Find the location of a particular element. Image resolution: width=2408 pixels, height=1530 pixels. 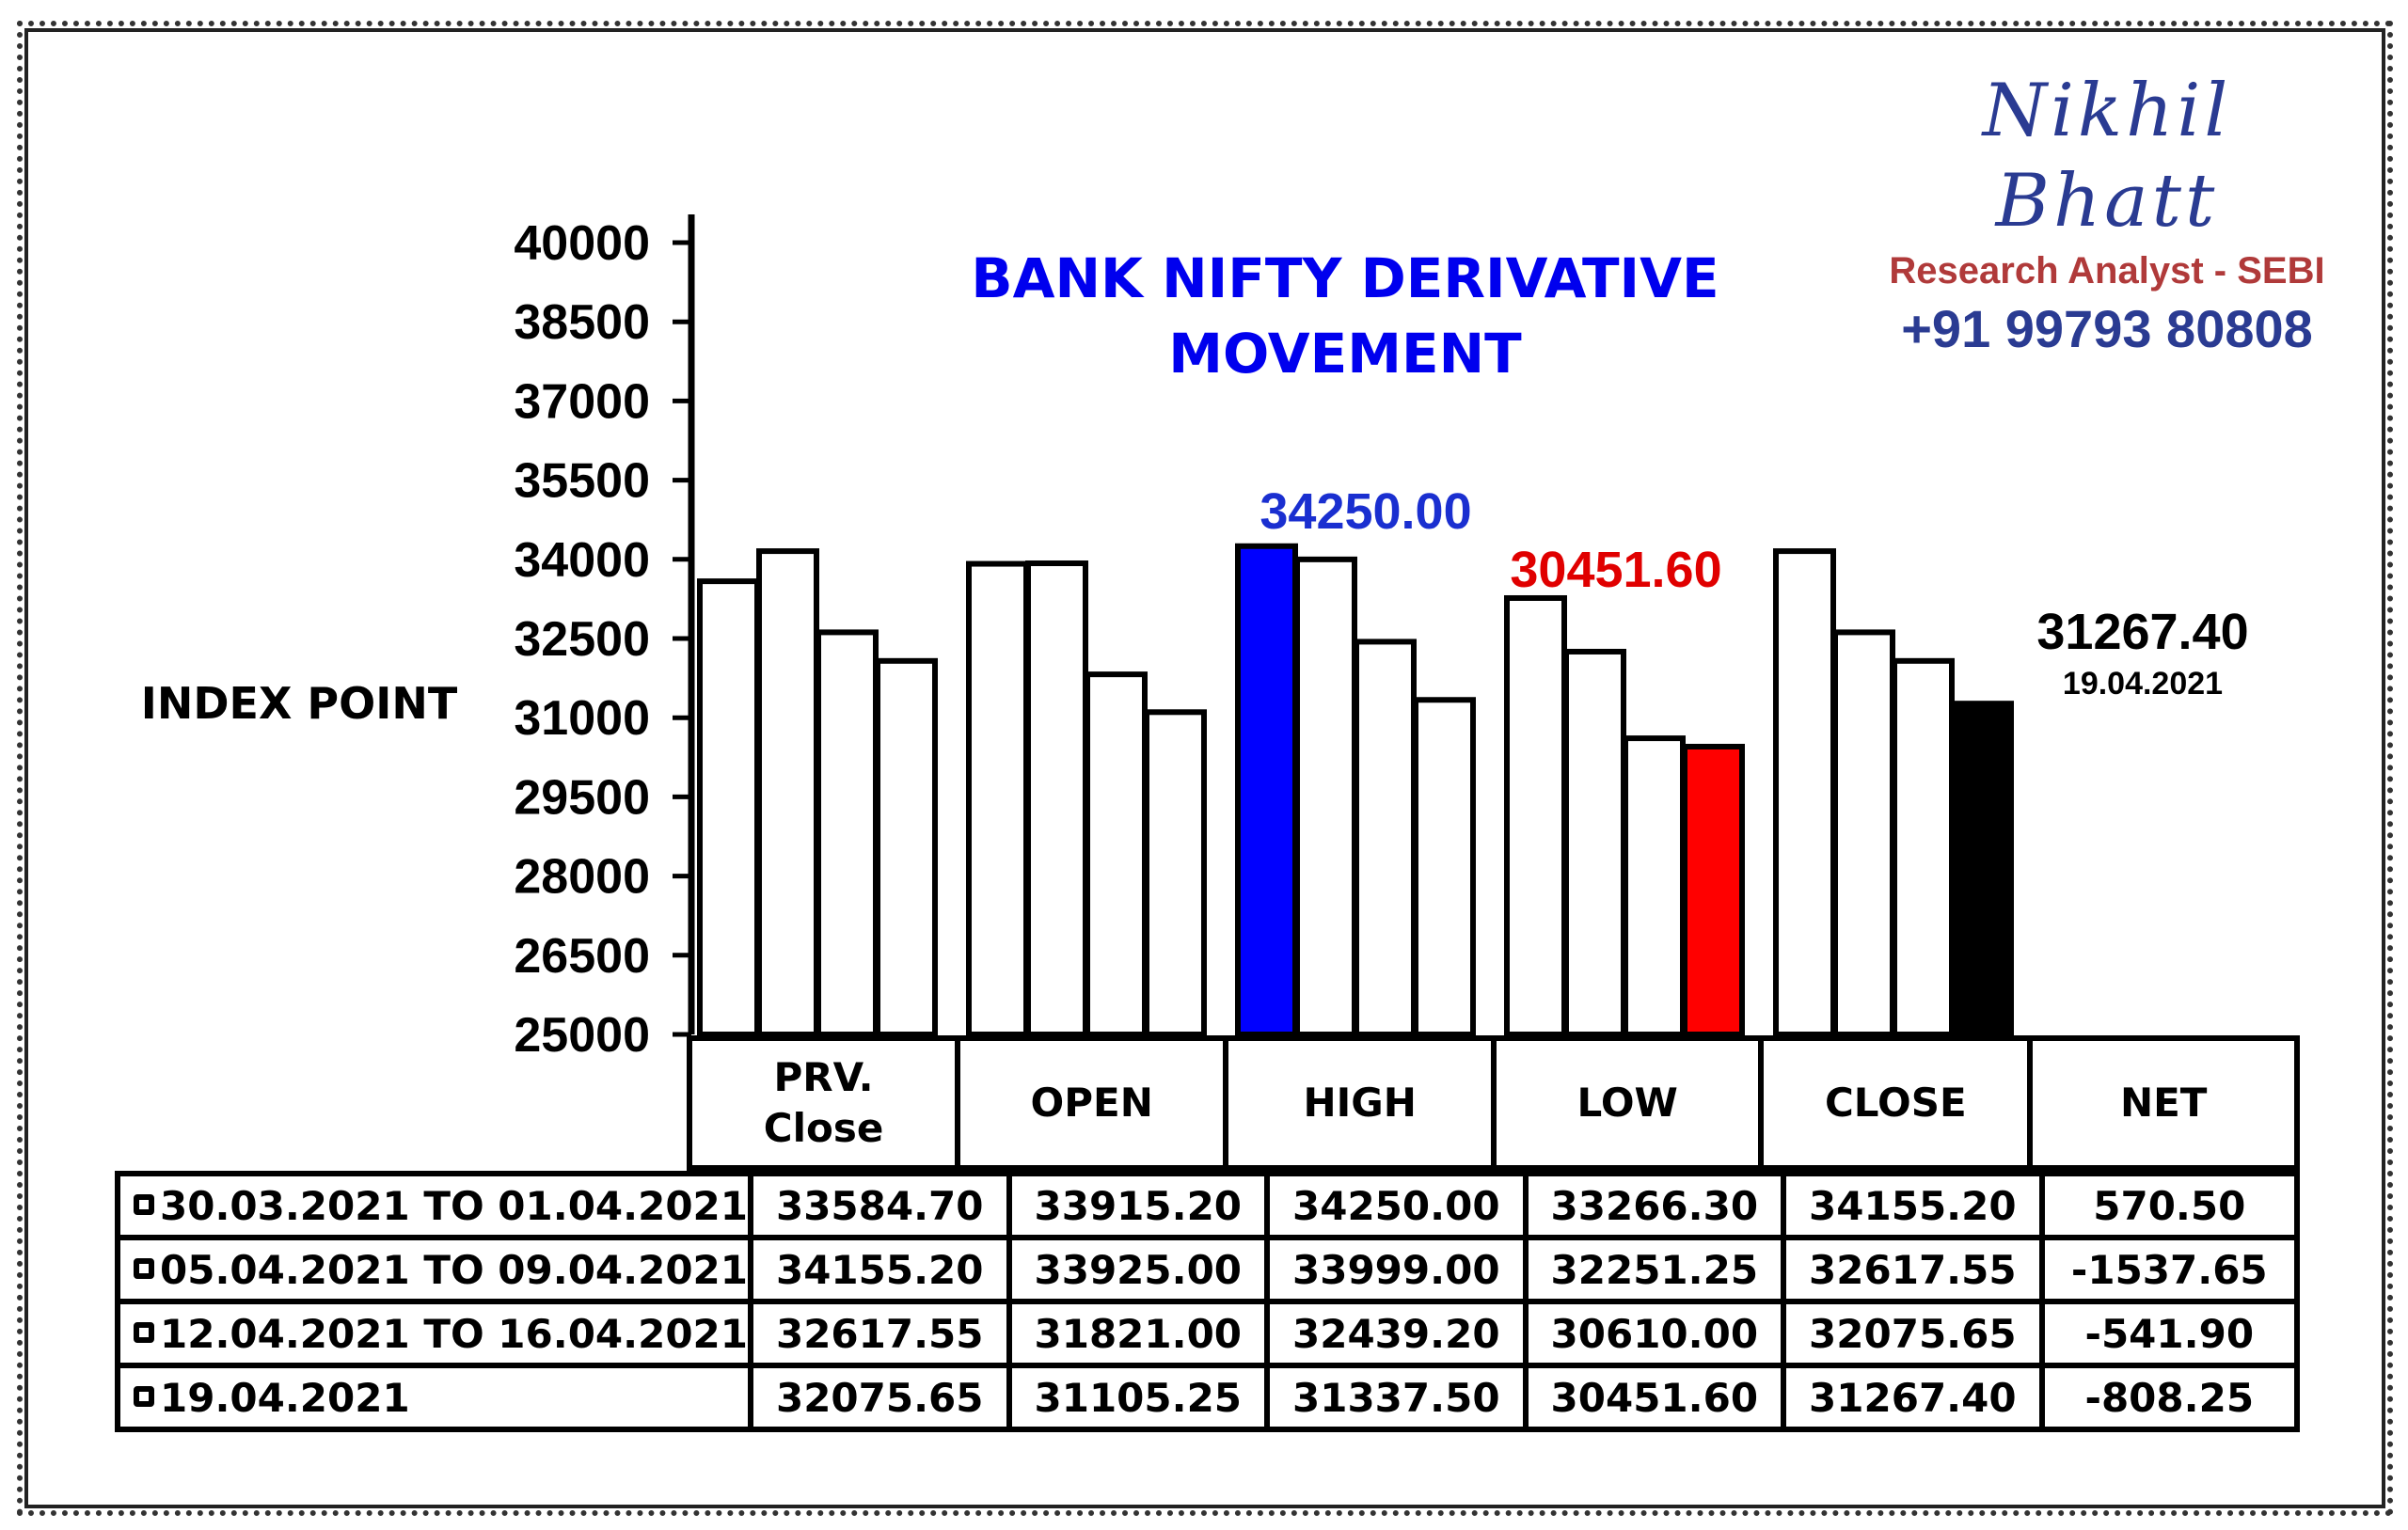

y-axis-label: INDEX POINT is located at coordinates (300, 703).